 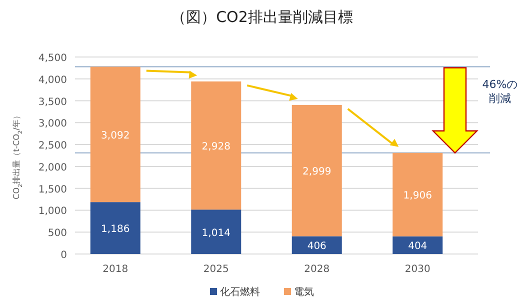 What do you see at coordinates (262, 17) in the screenshot?
I see `chart-title: （図）CO2排出量削減目標` at bounding box center [262, 17].